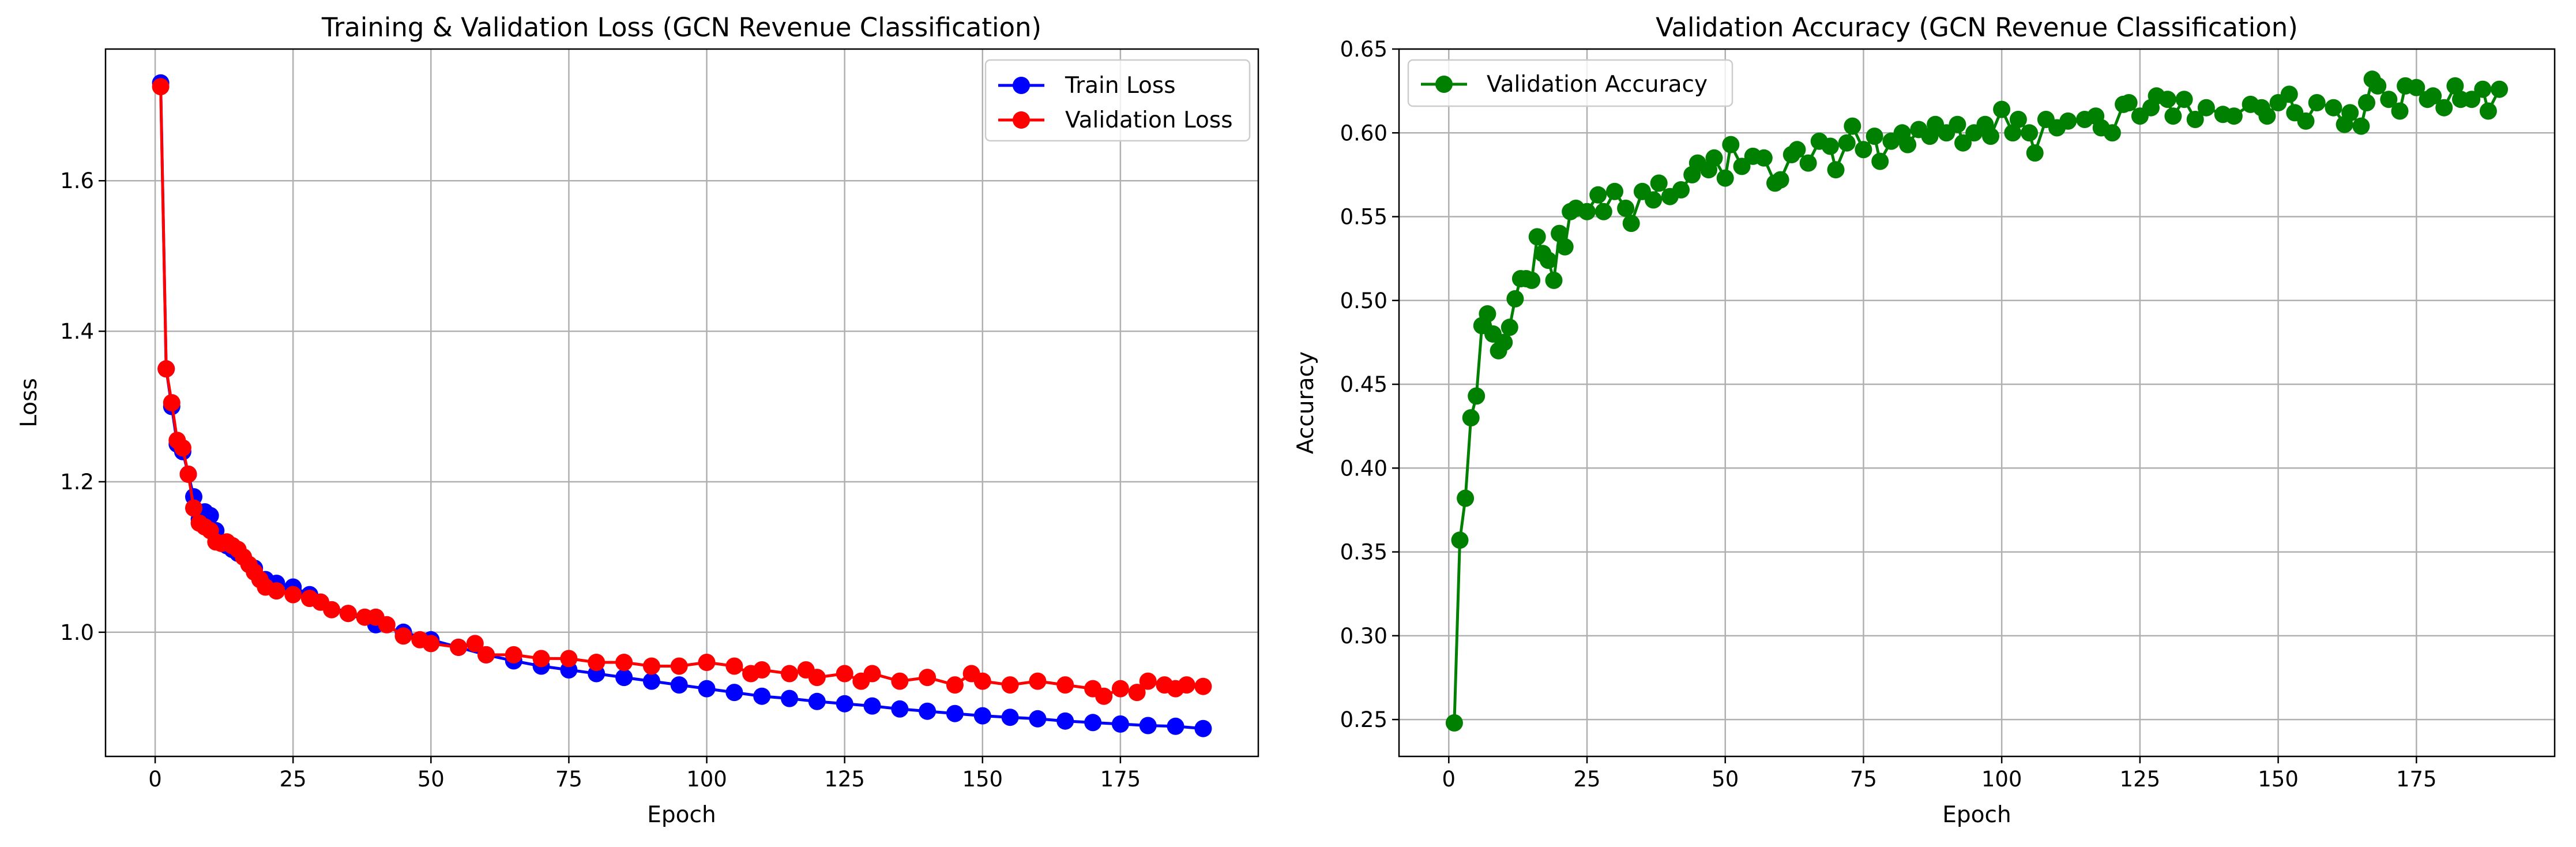  Describe the element at coordinates (1363, 133) in the screenshot. I see `y-tick-label: 0.60` at that location.